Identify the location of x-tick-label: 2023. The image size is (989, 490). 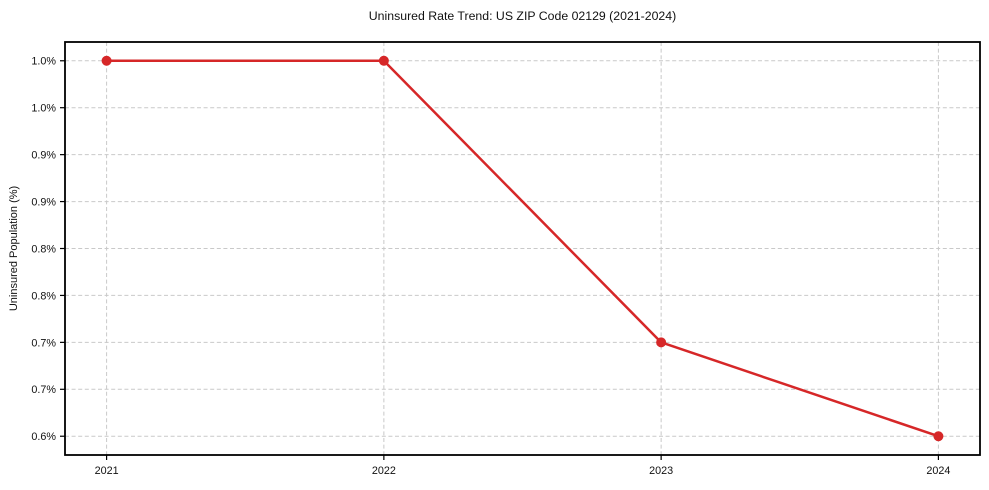
(661, 471).